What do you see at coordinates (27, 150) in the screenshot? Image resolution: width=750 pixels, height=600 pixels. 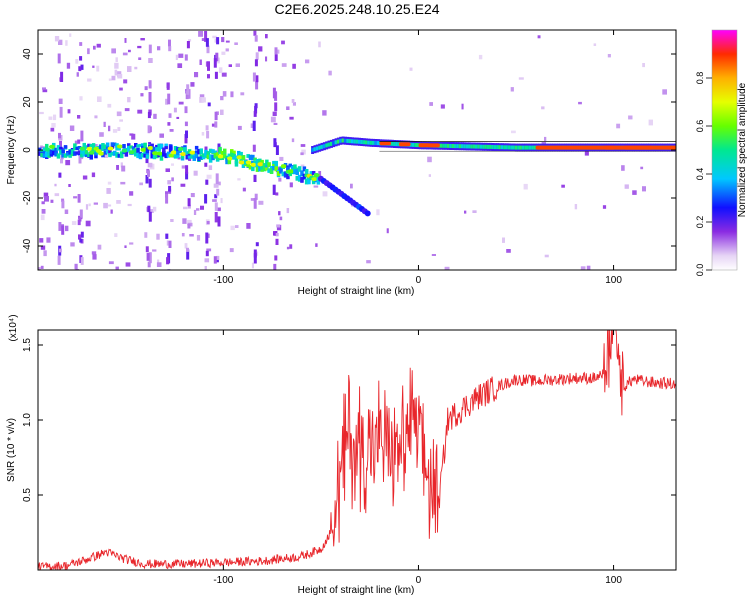 I see `spectrogram-y-tick-label: 0` at bounding box center [27, 150].